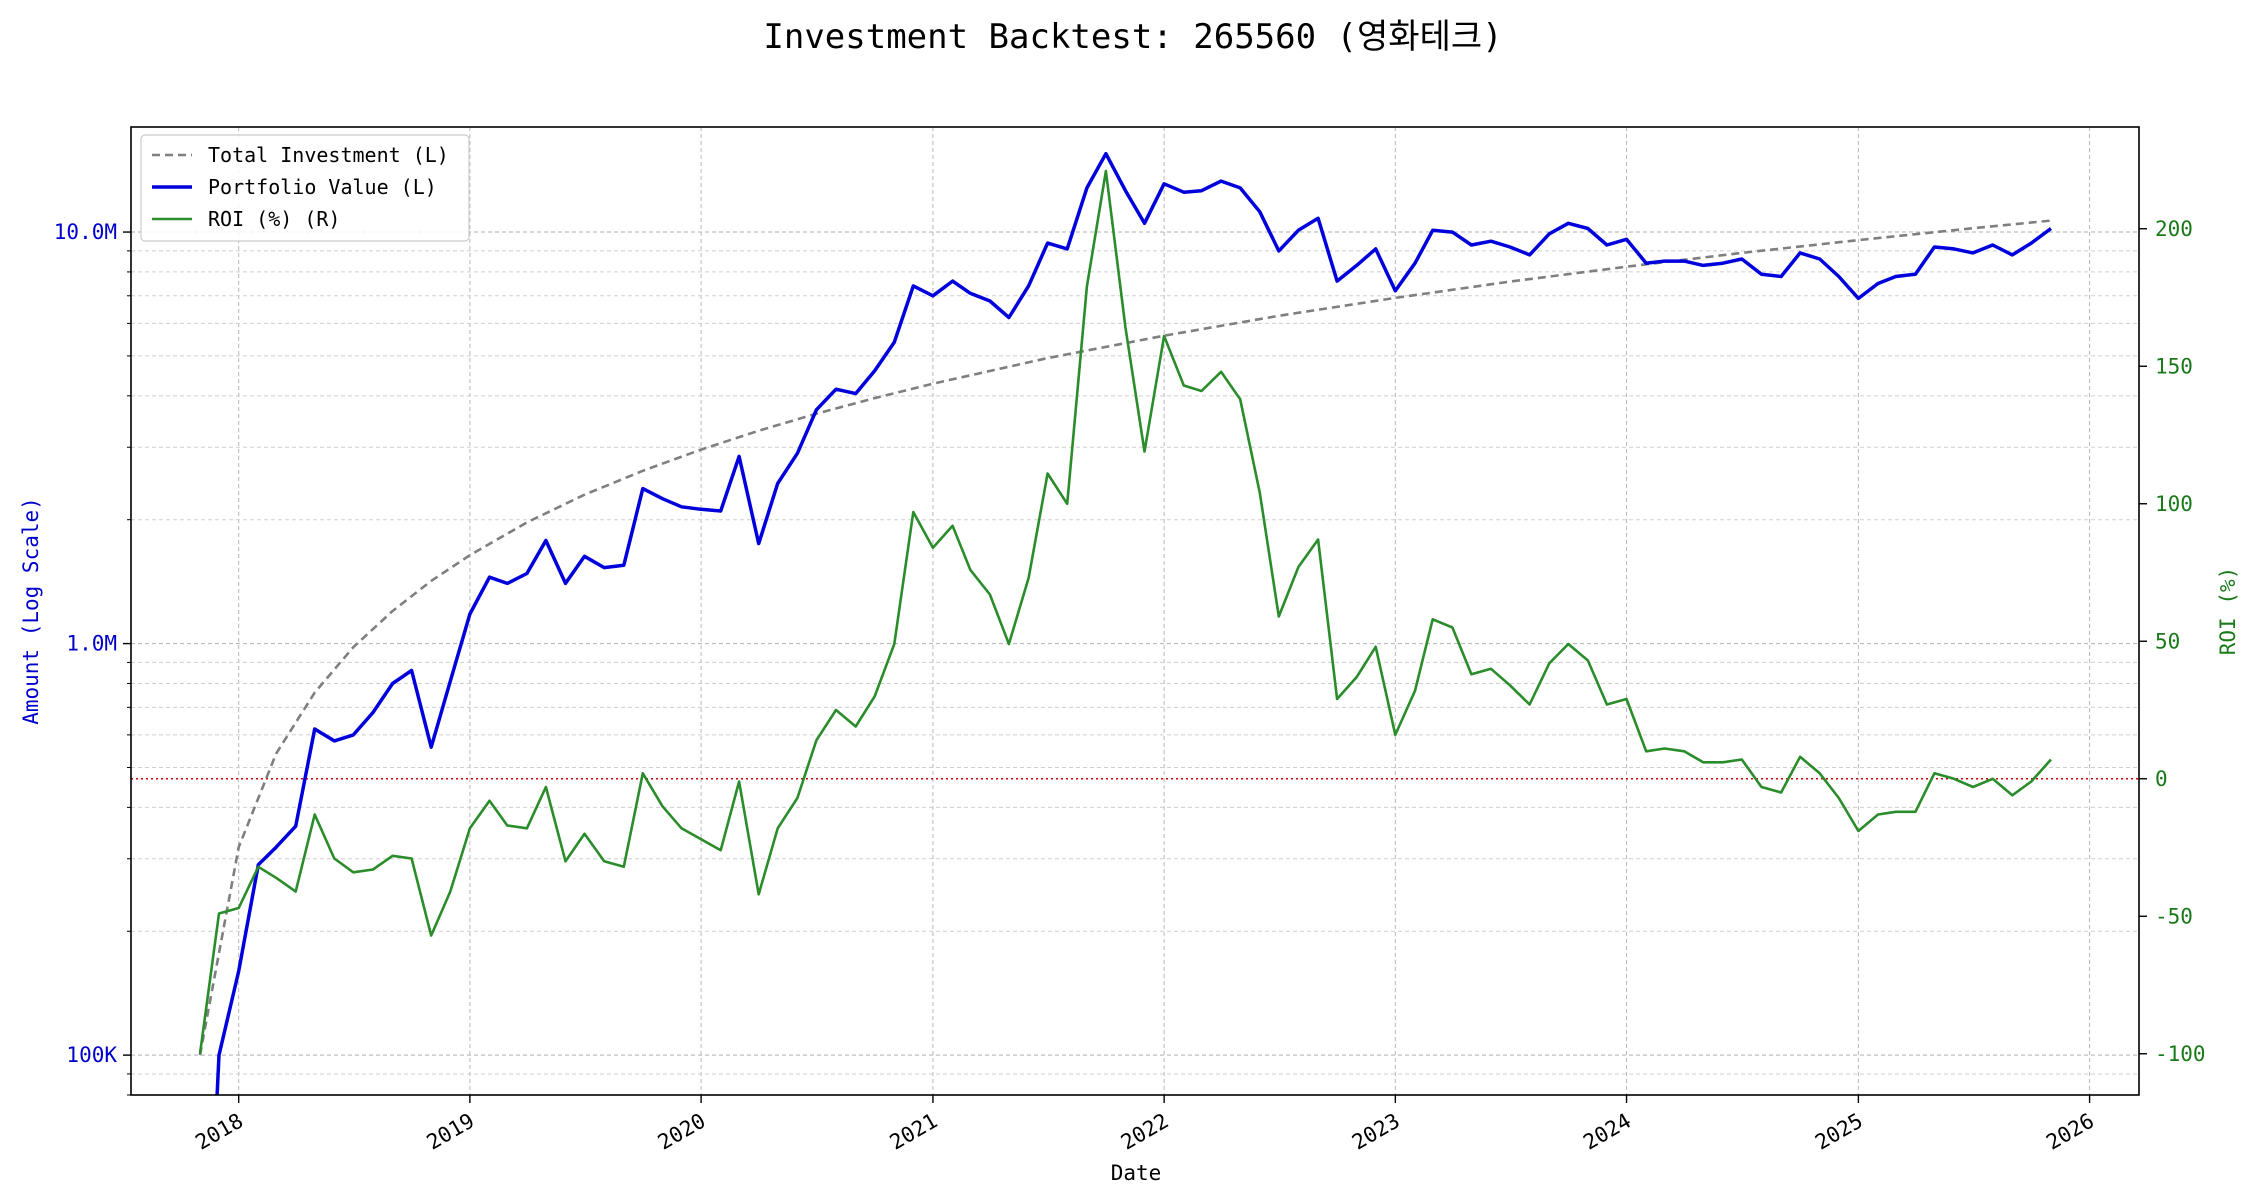 Image resolution: width=2250 pixels, height=1200 pixels. I want to click on right-tick-label: 100, so click(2174, 504).